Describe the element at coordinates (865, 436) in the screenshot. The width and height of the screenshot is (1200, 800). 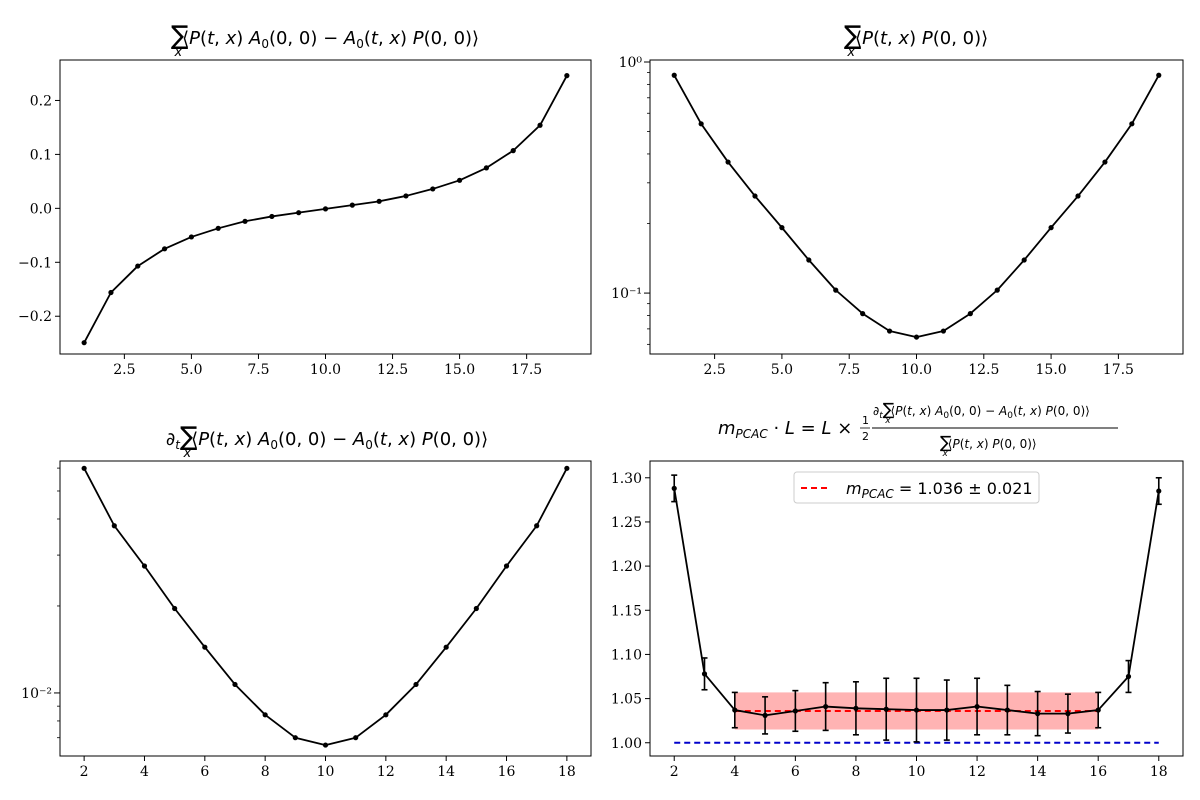
I see `svg-text: 2` at that location.